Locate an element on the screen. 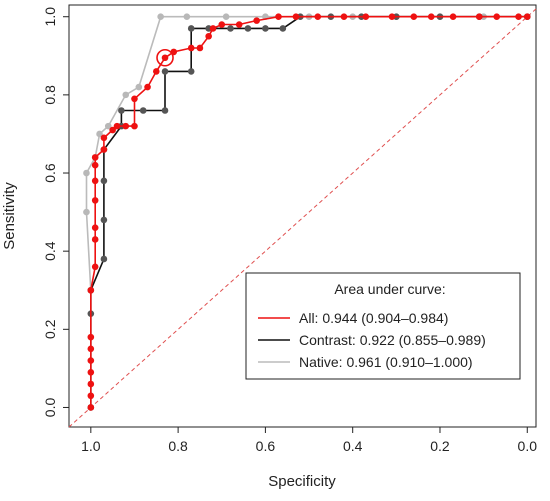 This screenshot has width=550, height=501. x-tick-label: 1.0 is located at coordinates (91, 446).